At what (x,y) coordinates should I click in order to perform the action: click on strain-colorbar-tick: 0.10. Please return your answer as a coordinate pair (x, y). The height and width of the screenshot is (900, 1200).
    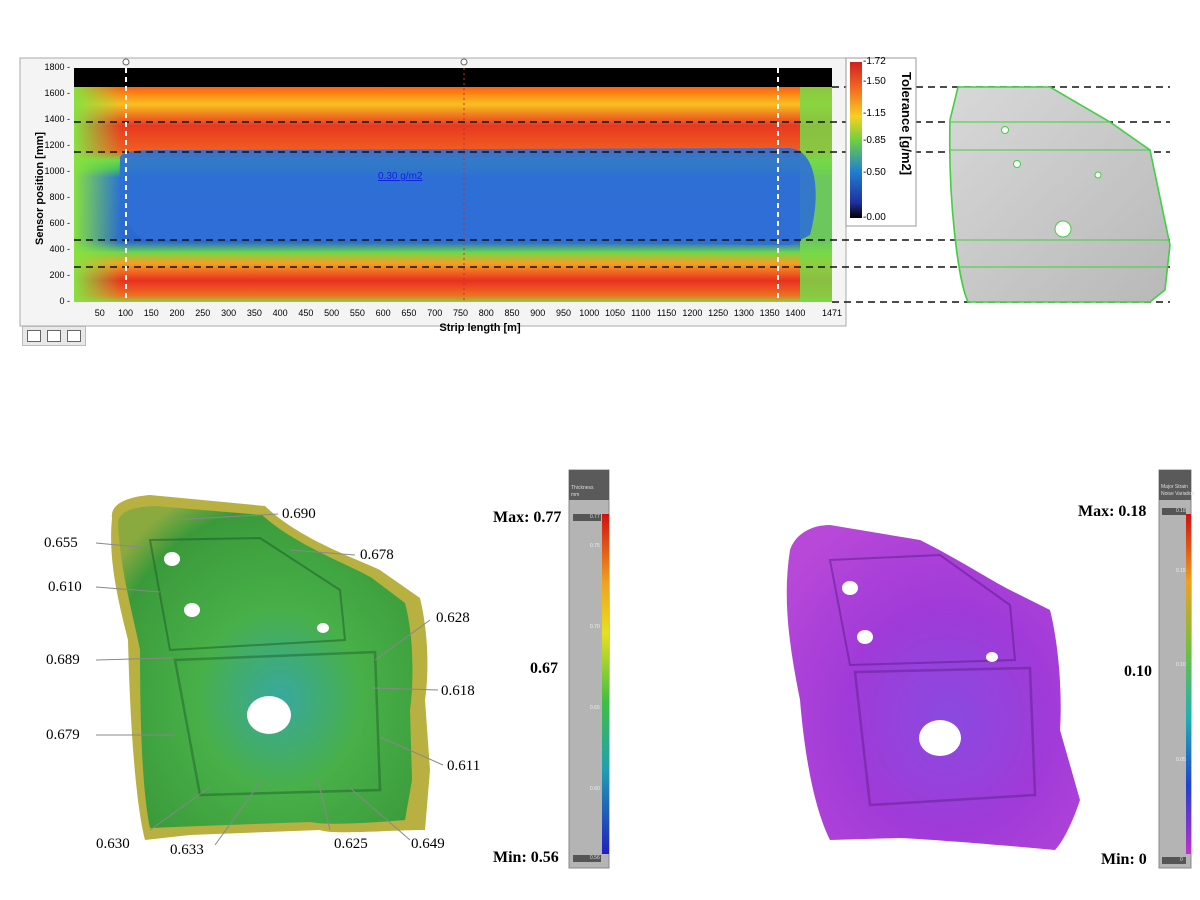
    Looking at the image, I should click on (1181, 665).